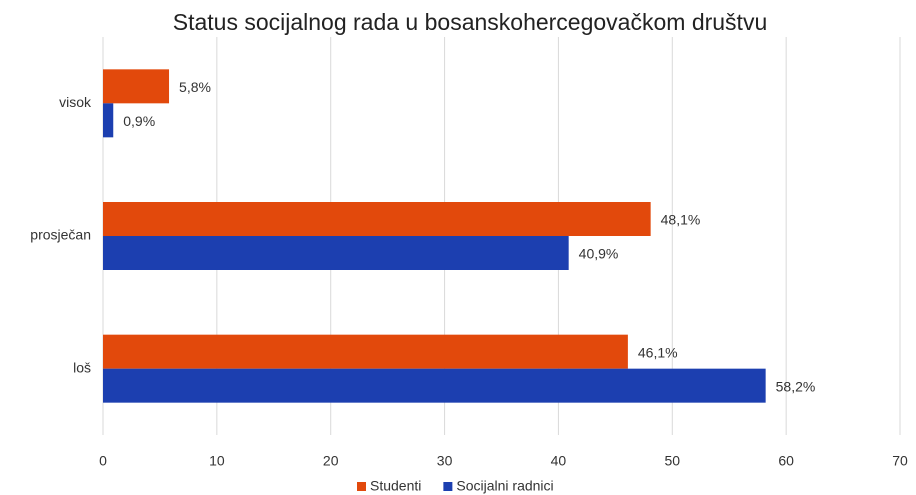 The height and width of the screenshot is (495, 916). I want to click on legend-label: Socijalni radnici, so click(504, 486).